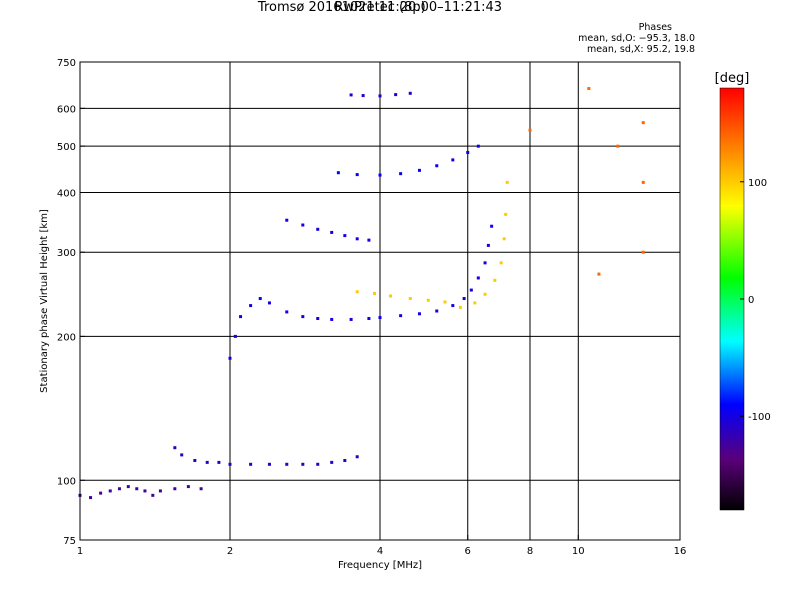 The height and width of the screenshot is (600, 800). I want to click on y-tick-label: 75, so click(69, 541).